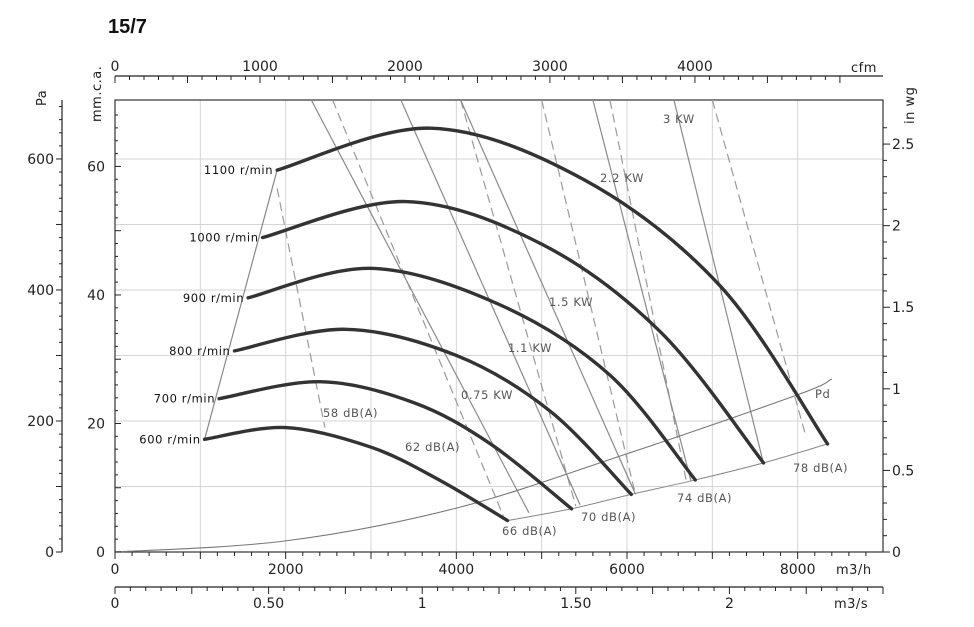 The width and height of the screenshot is (974, 627). Describe the element at coordinates (199, 351) in the screenshot. I see `speed-label: 800 r/min` at that location.